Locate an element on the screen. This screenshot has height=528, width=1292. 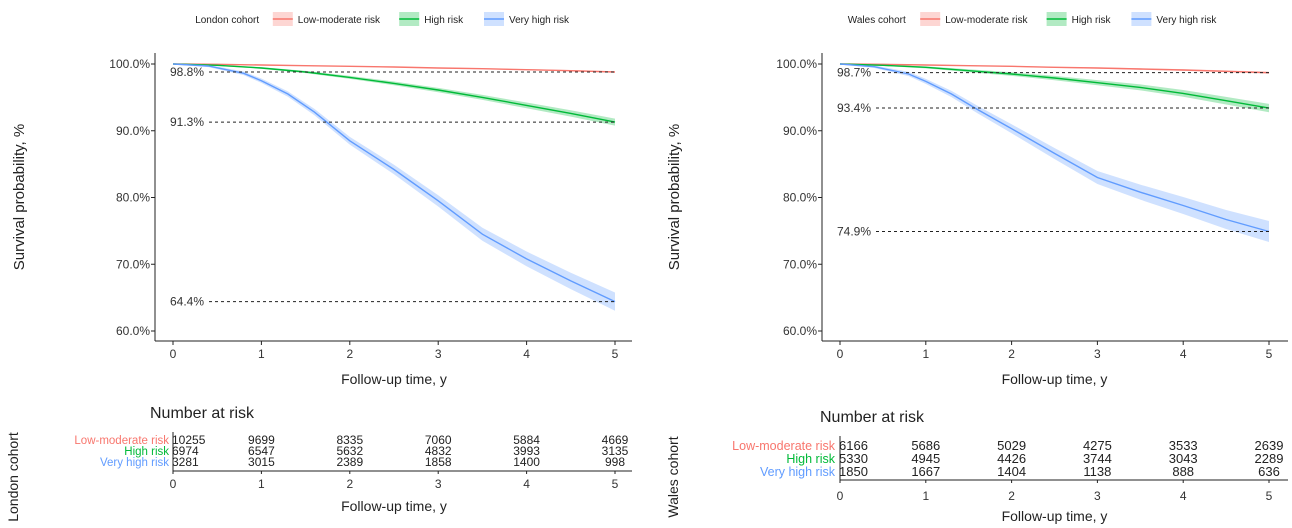
risk-cell: 5686 is located at coordinates (925, 445).